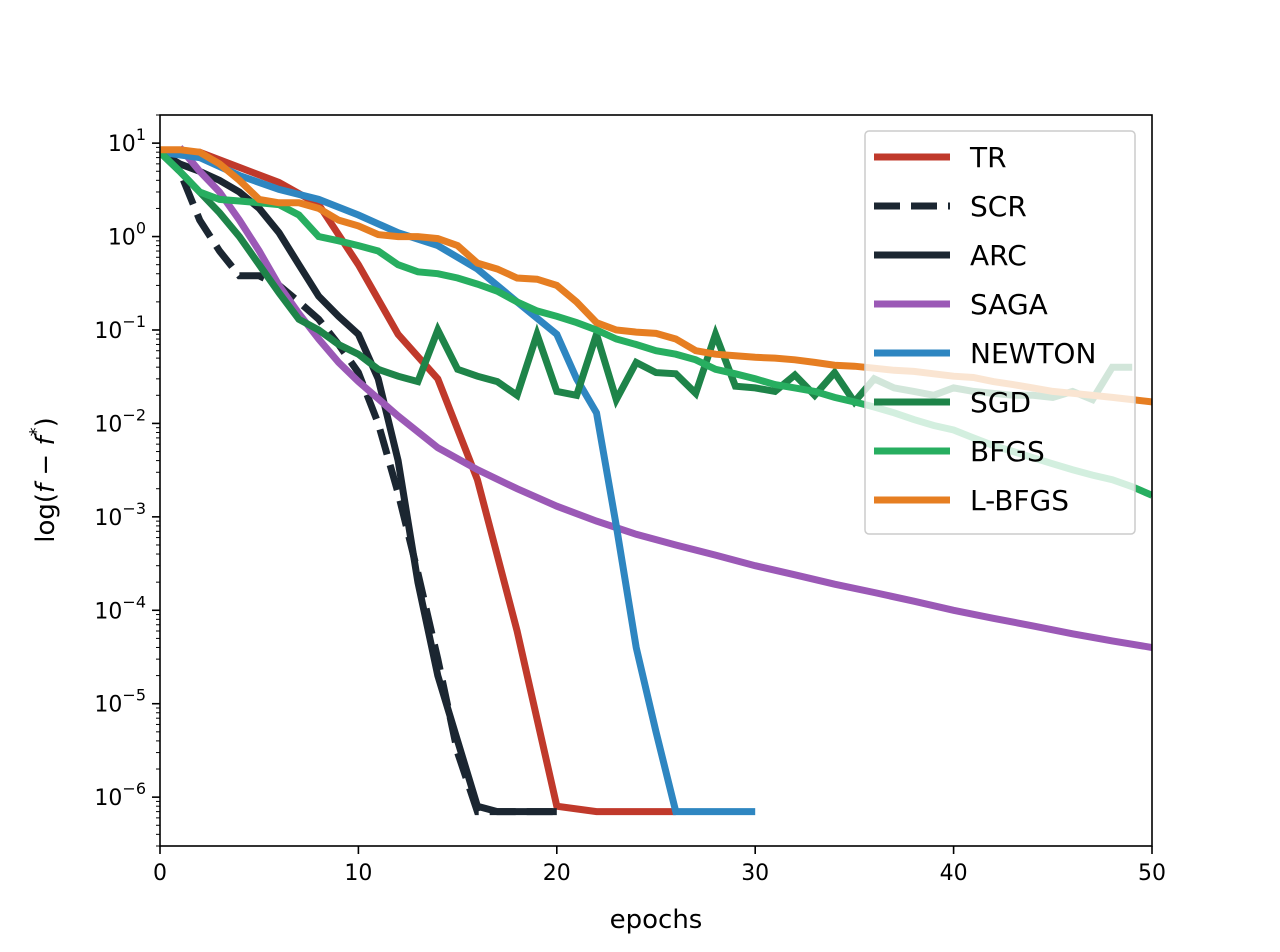 The width and height of the screenshot is (1280, 952). Describe the element at coordinates (120, 421) in the screenshot. I see `y-tick-label: 10⁻²` at that location.